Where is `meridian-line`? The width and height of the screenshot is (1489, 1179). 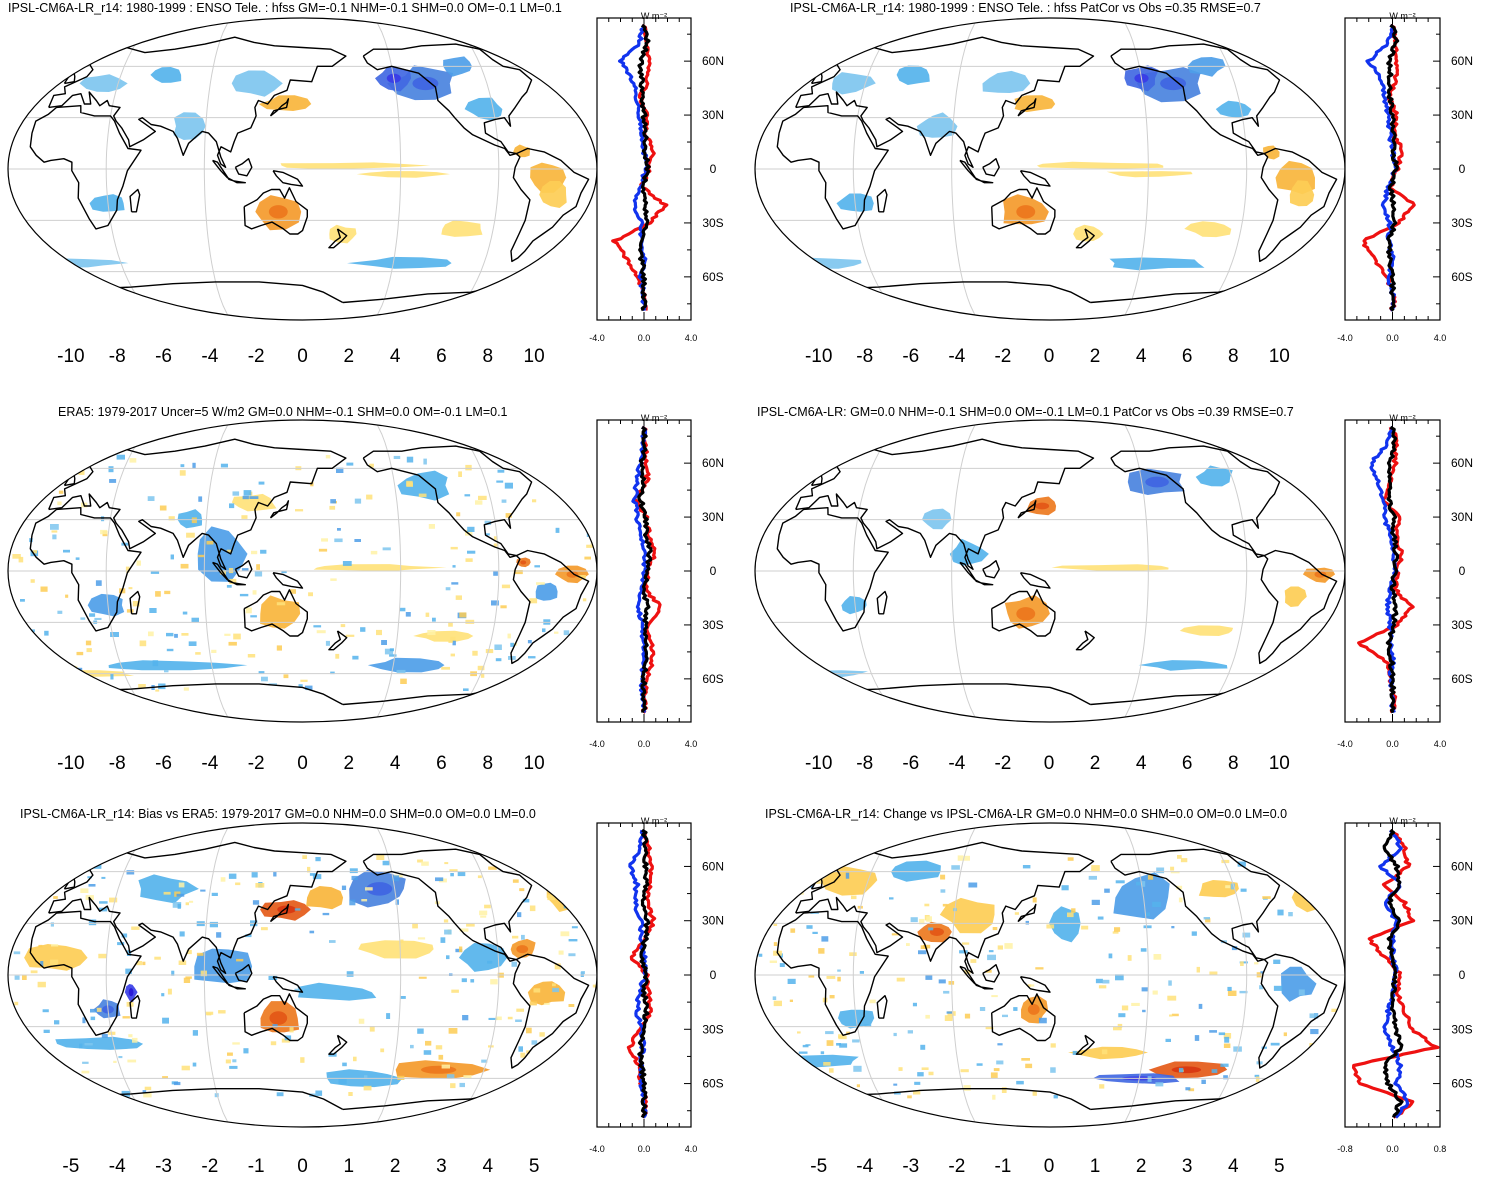
meridian-line is located at coordinates (966, 571).